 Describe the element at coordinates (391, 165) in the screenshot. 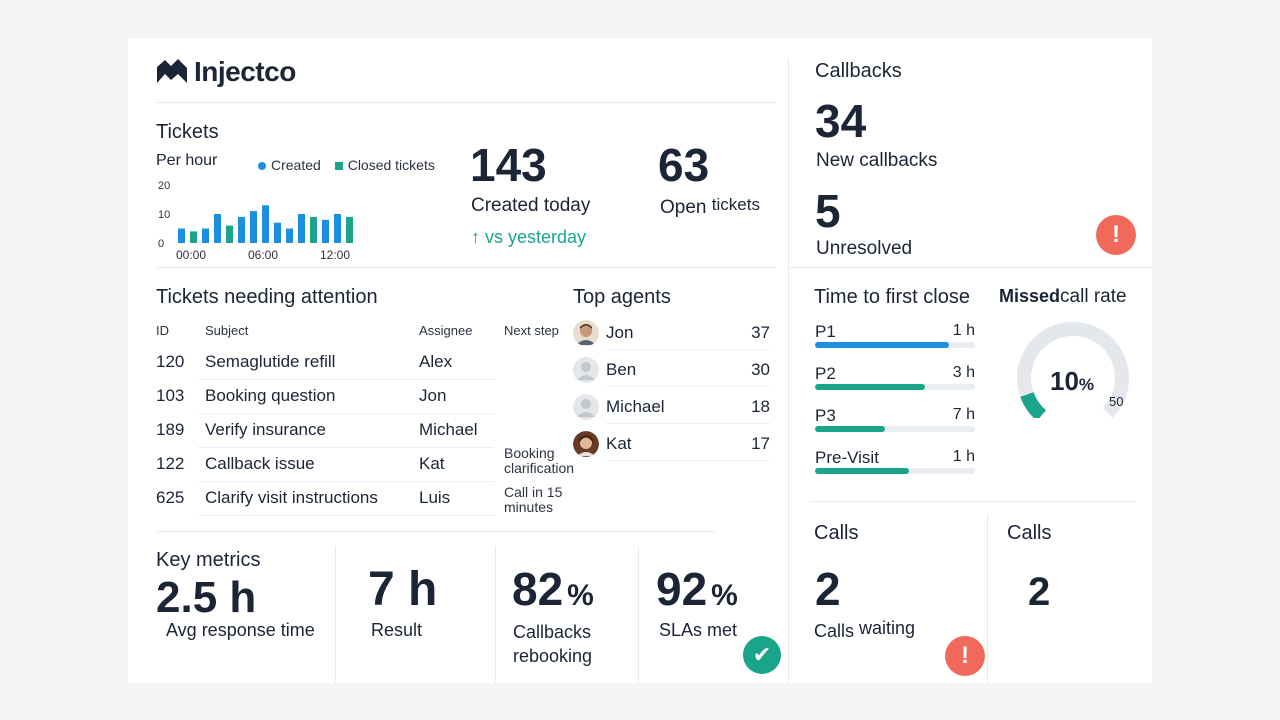

I see `legend-closed-label: Closed tickets` at that location.